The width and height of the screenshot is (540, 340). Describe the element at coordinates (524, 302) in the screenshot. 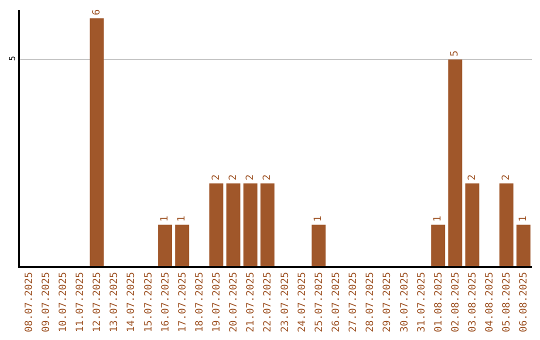

I see `x-tick-label: 06.08.2025` at that location.